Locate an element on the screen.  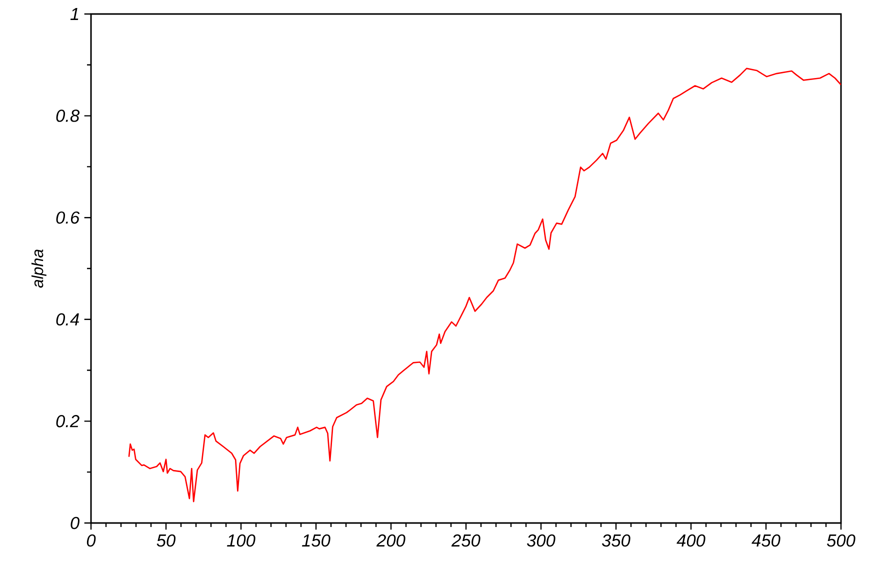
x-tick-label: 500 is located at coordinates (841, 540).